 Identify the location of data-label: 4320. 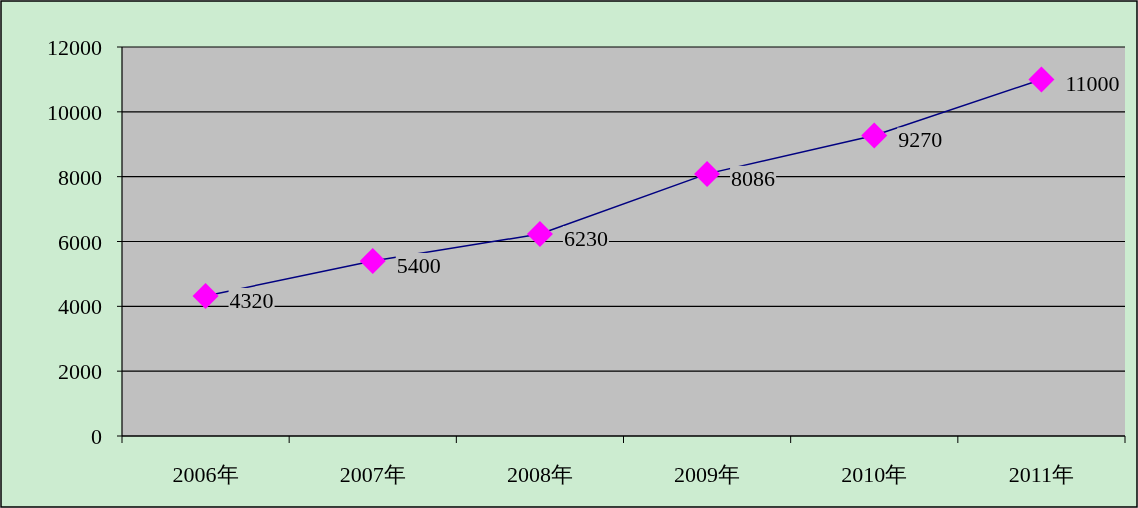
(251, 300).